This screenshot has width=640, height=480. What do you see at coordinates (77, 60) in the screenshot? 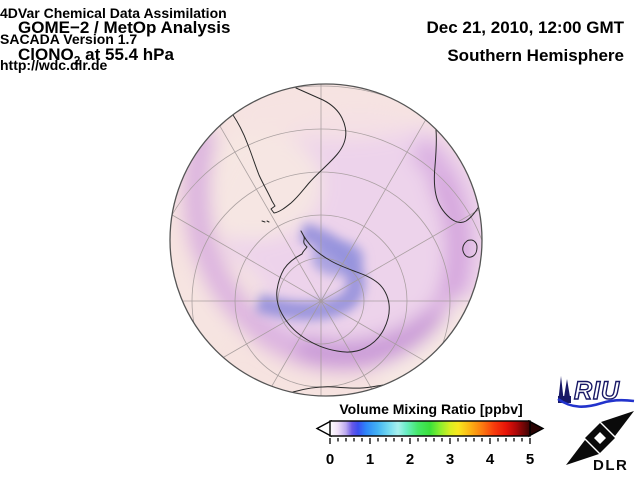
I see `subscript: 2` at bounding box center [77, 60].